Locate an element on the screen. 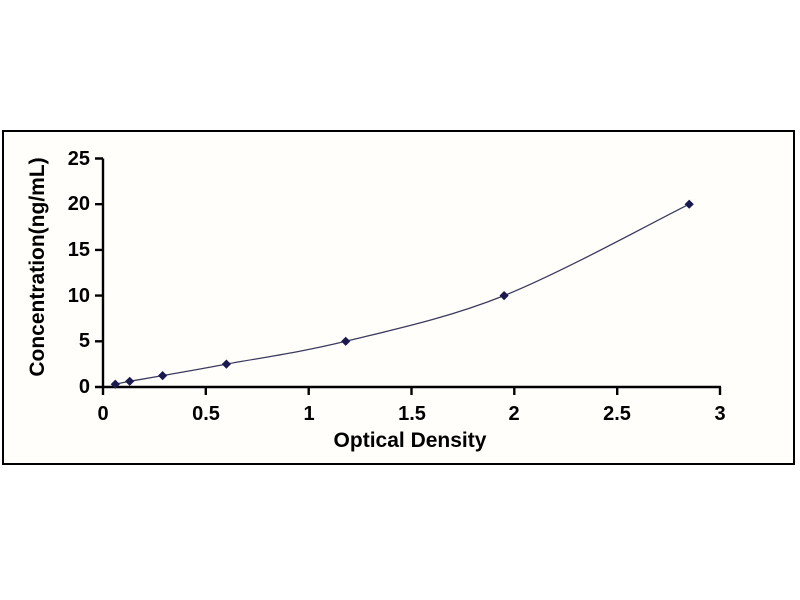 The image size is (800, 600). y-tick-label: 20 is located at coordinates (78, 204).